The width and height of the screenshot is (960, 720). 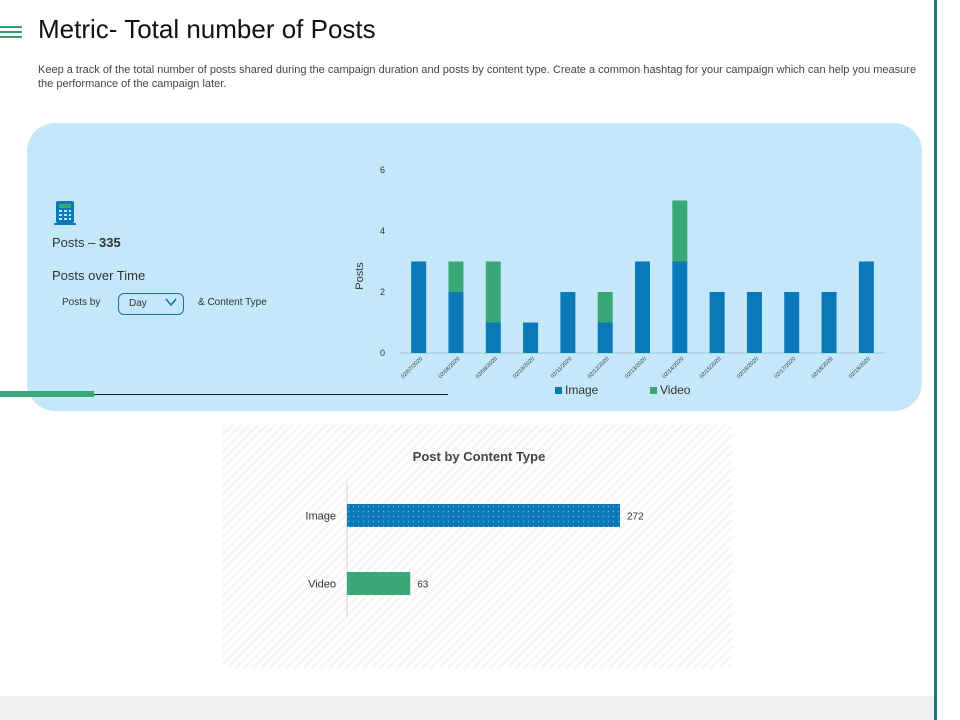 What do you see at coordinates (558, 390) in the screenshot?
I see `legend-swatch-image` at bounding box center [558, 390].